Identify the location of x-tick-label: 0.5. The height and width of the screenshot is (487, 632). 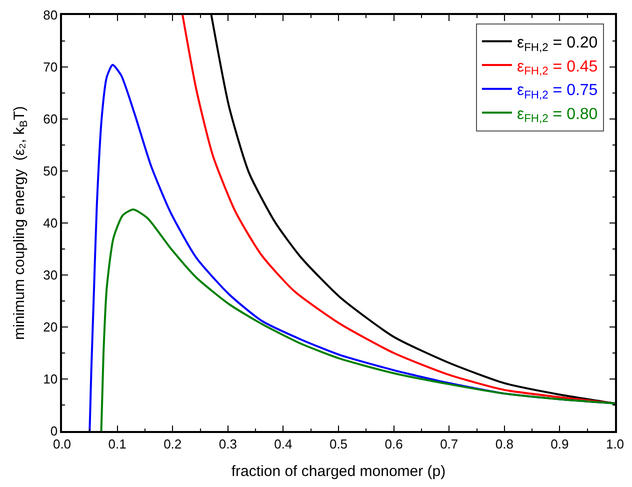
(338, 444).